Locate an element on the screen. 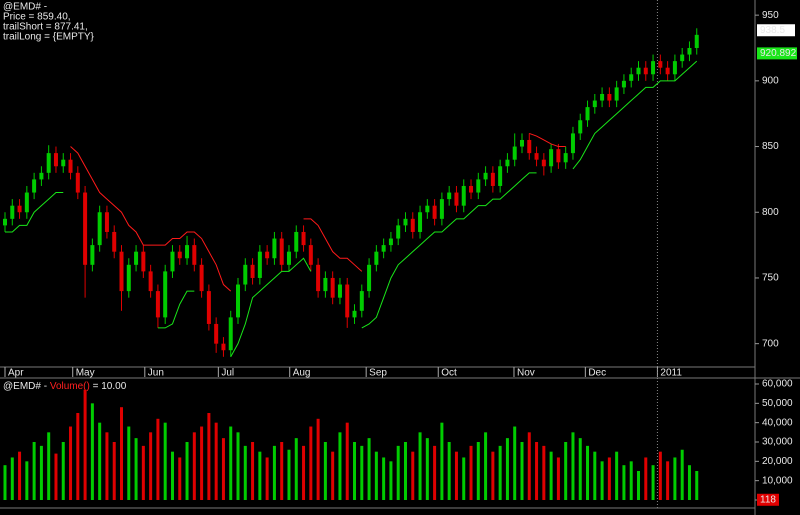  last-price-box is located at coordinates (776, 30).